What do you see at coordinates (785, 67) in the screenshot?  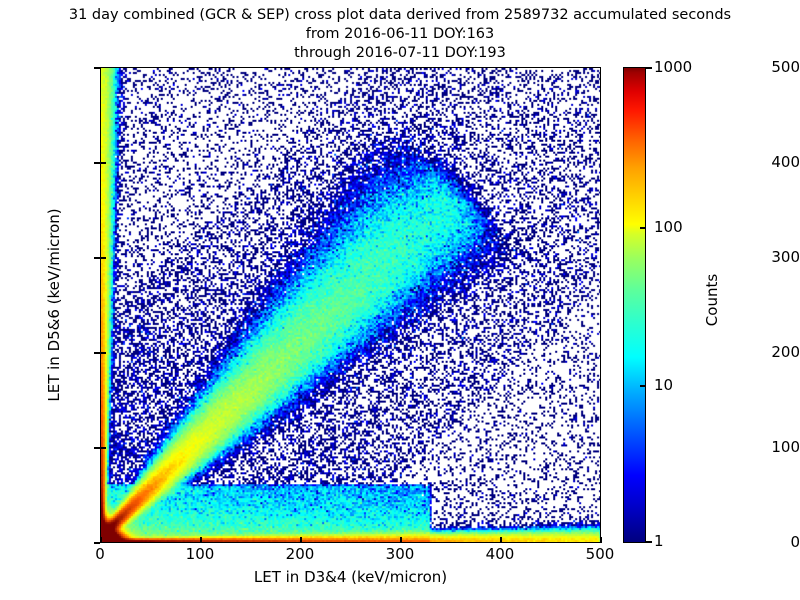 I see `ytick-label-500: 500` at bounding box center [785, 67].